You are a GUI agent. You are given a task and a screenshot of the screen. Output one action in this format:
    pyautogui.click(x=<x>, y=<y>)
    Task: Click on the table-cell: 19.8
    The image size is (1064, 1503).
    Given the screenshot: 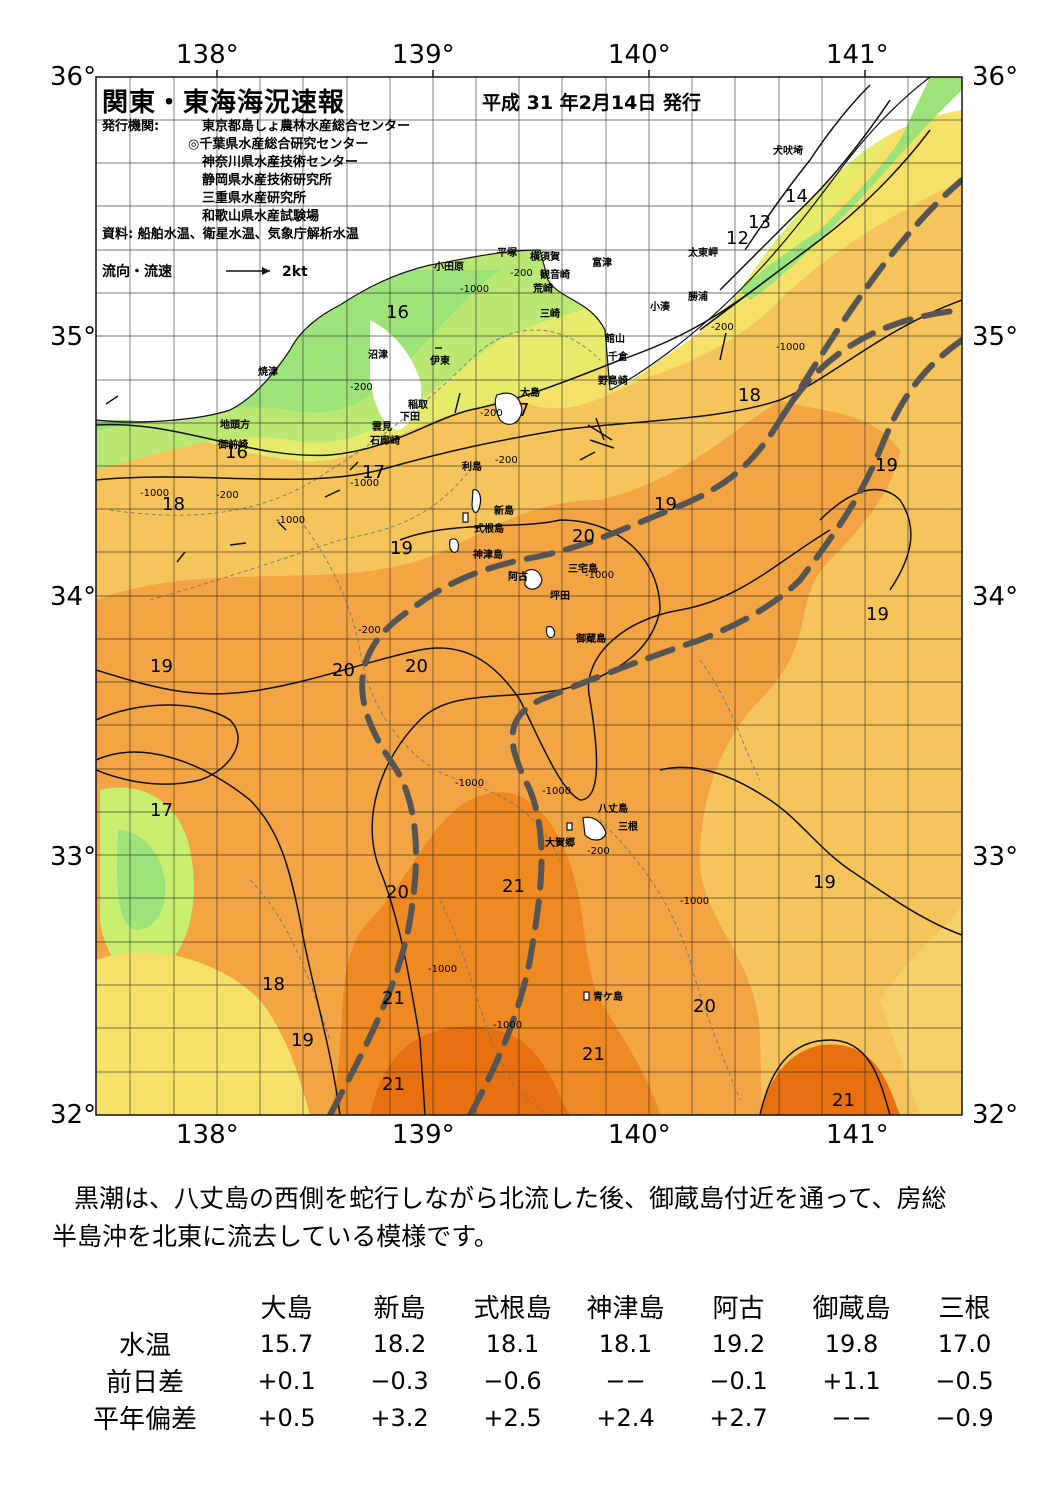 What is the action you would take?
    pyautogui.click(x=851, y=1343)
    